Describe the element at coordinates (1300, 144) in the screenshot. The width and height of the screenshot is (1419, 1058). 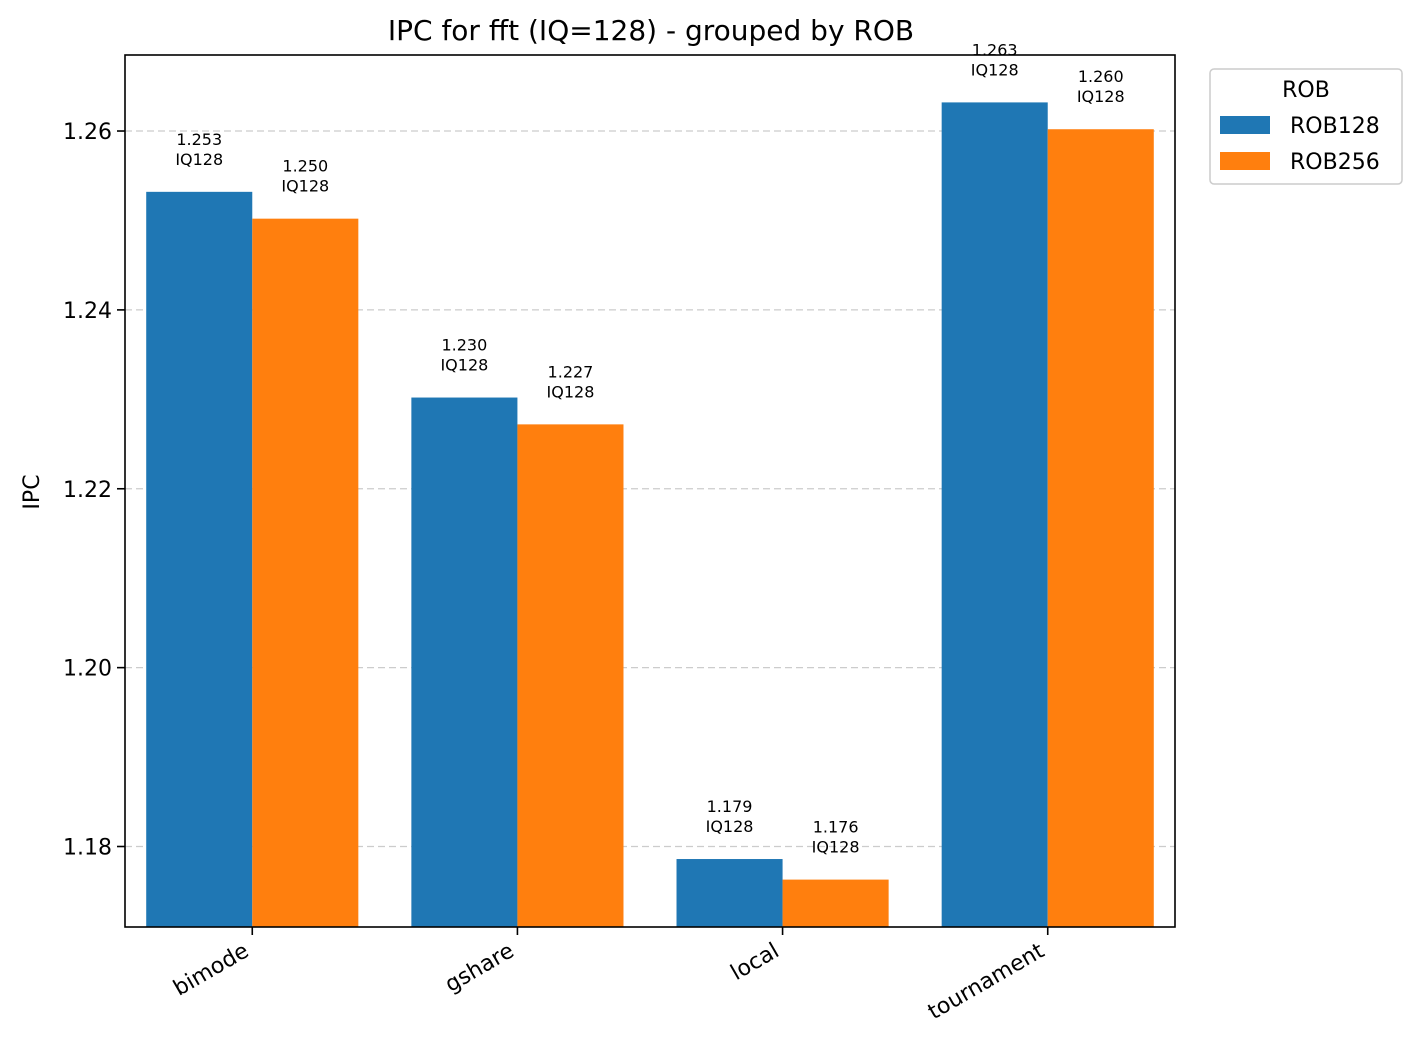
I see `legend-items: ROB128 ROB256` at that location.